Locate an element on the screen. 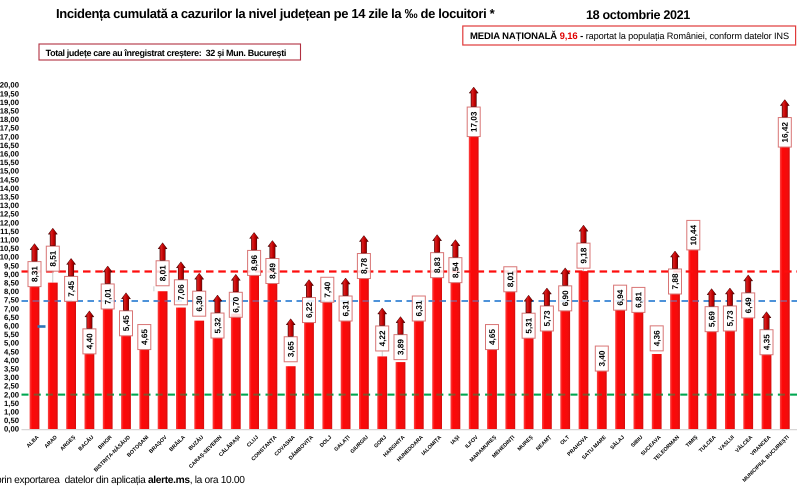  svg-text: 4,00 is located at coordinates (11, 360).